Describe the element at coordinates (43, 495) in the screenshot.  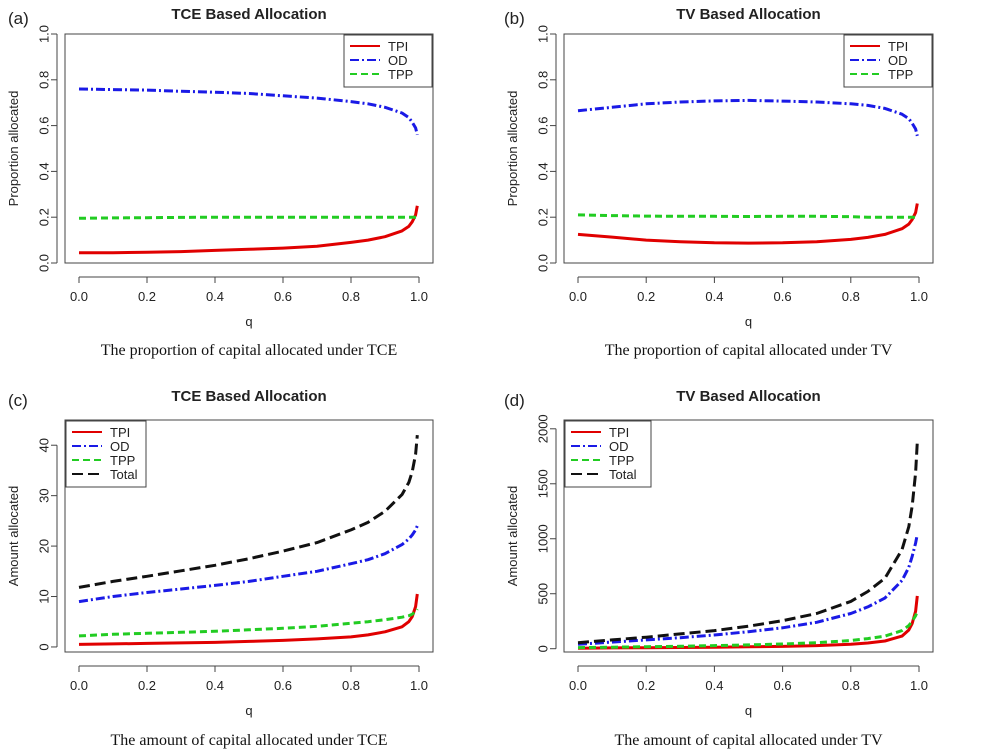
I see `y-tick-label: 30` at that location.